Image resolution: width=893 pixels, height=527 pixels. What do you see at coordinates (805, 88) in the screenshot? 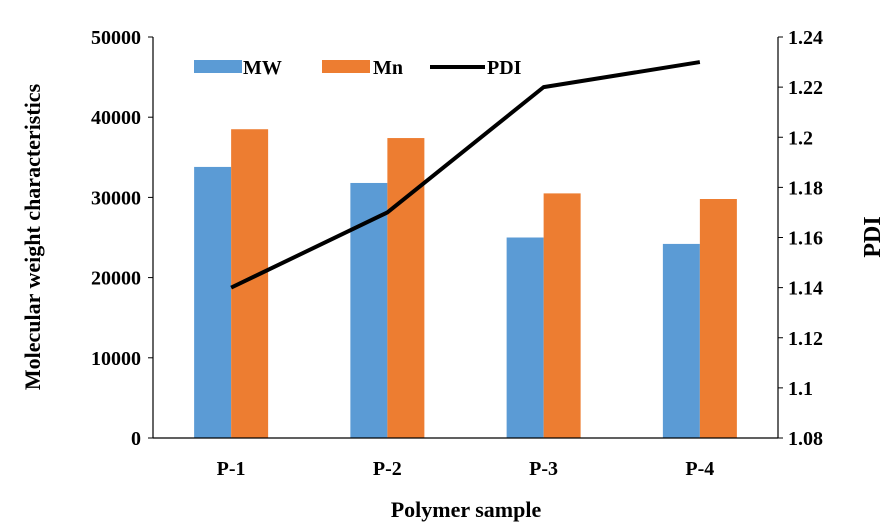
I see `y2-tick-label: 1.22` at bounding box center [805, 88].